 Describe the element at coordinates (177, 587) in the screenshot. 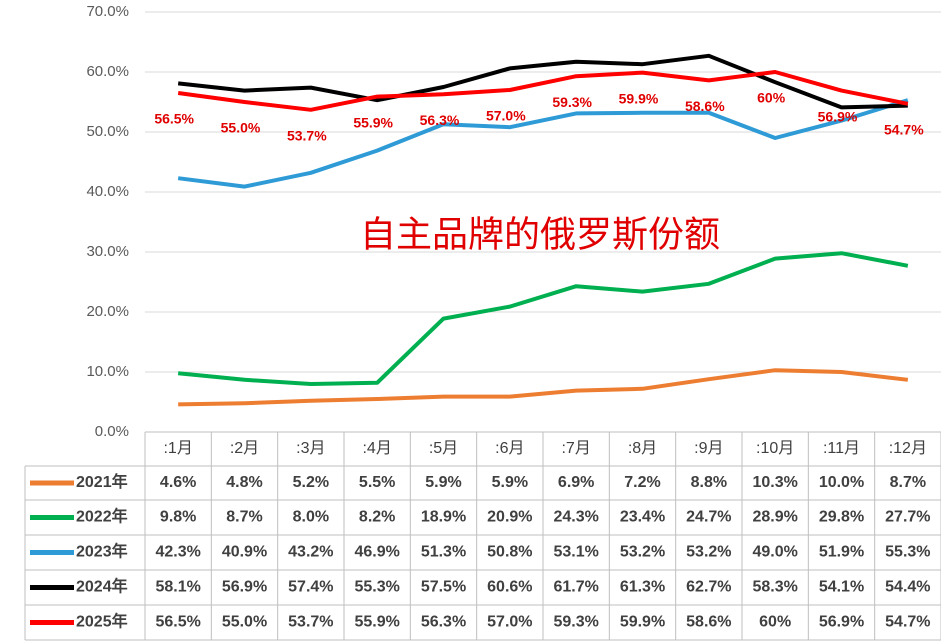

I see `table-cell: 58.1%` at that location.